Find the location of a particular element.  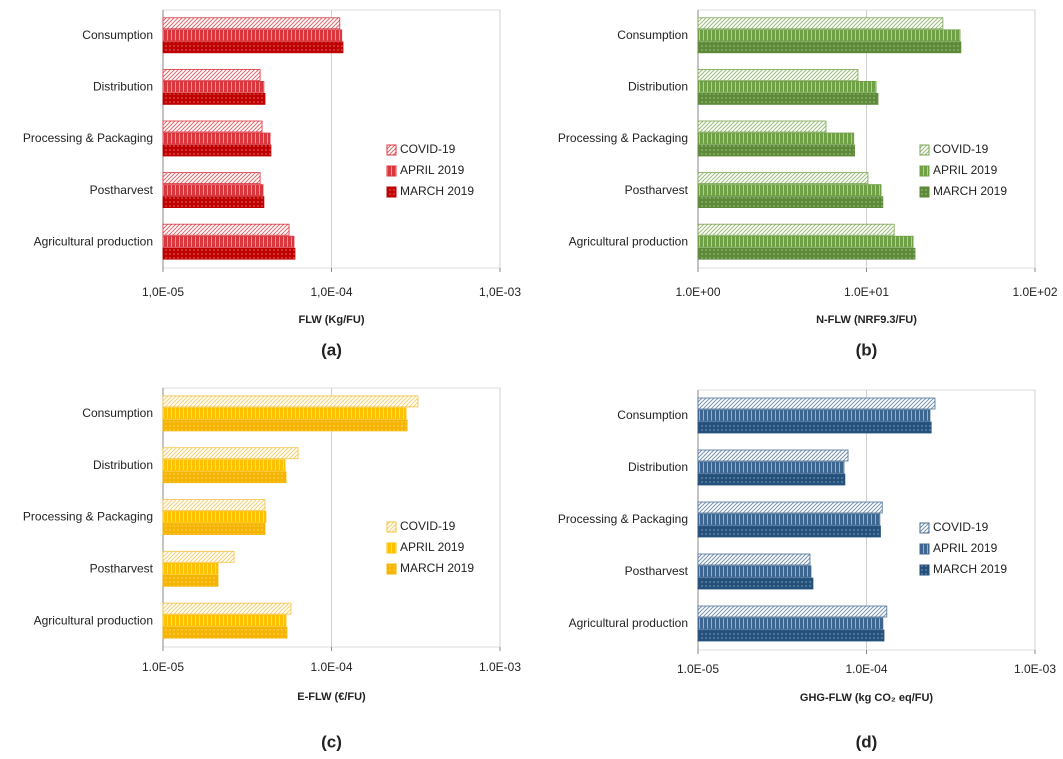

x-tick-label: 1,0E-04 is located at coordinates (331, 292).